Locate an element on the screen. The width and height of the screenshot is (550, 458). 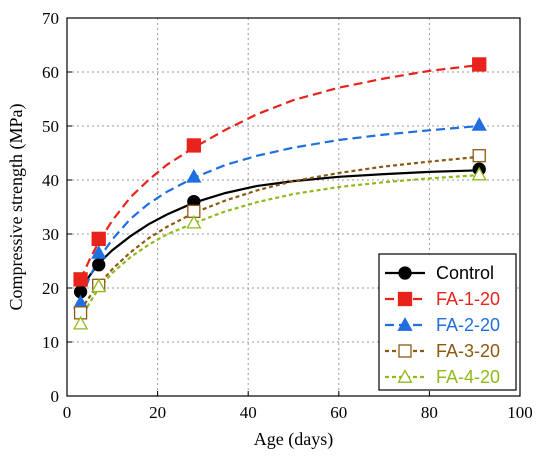
y-tick-label: 70 is located at coordinates (50, 18).